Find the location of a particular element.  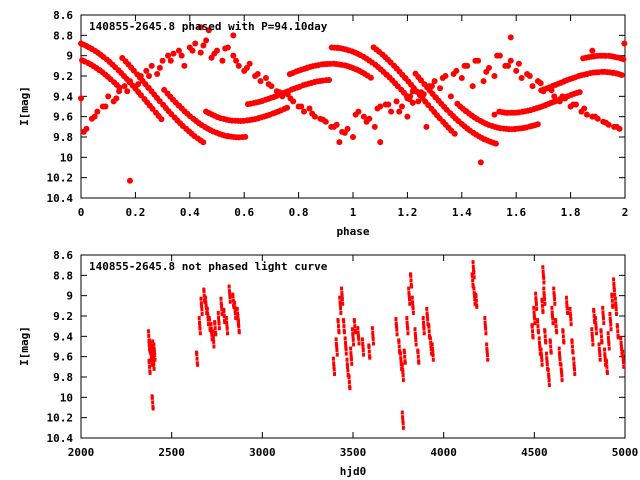

x-tick-label: 4500 is located at coordinates (534, 452).